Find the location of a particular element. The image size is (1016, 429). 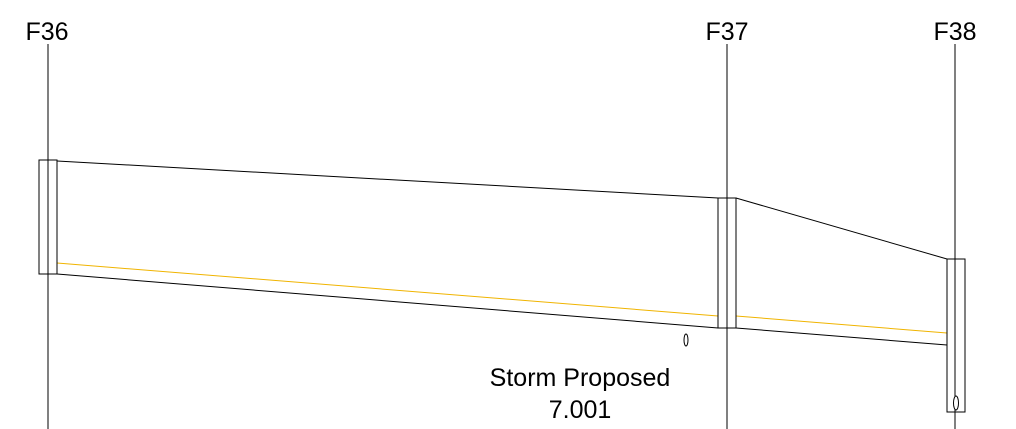

pipe-label-name: Storm Proposed is located at coordinates (580, 378).